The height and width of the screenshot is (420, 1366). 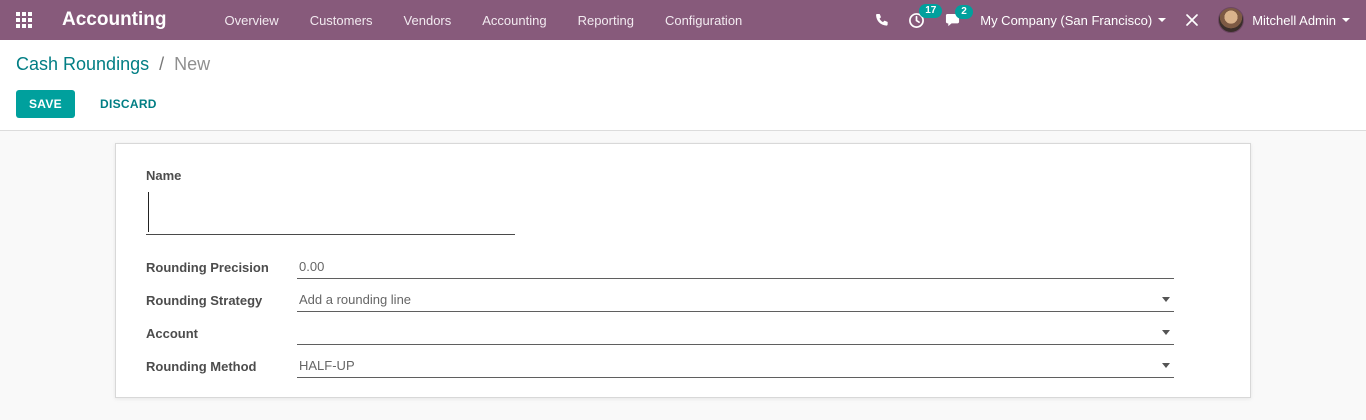 I want to click on user-name: Mitchell Admin, so click(x=1294, y=20).